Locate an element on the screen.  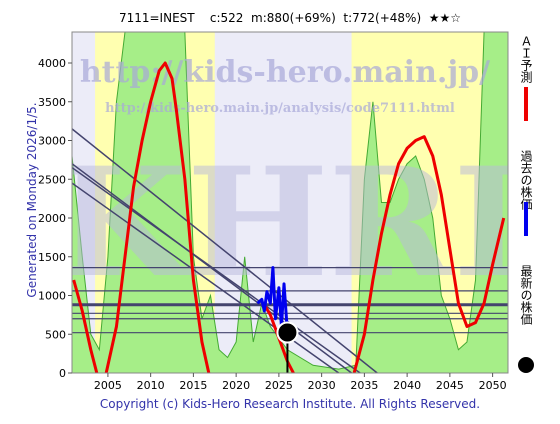
x-tick-label: 2045 is located at coordinates (450, 385).